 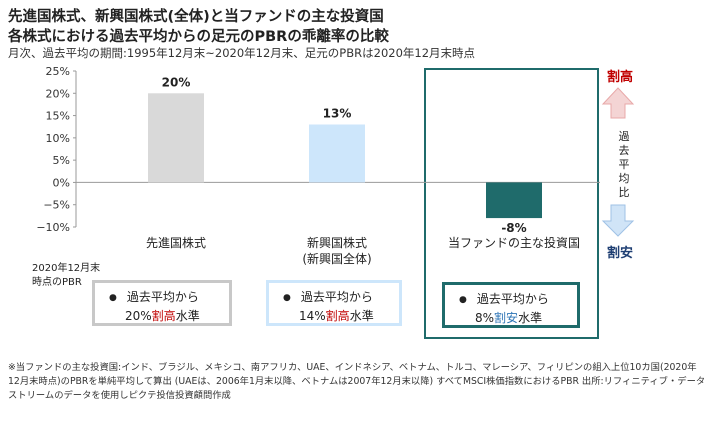 What do you see at coordinates (336, 258) in the screenshot?
I see `x-tick-label: (新興国全体)` at bounding box center [336, 258].